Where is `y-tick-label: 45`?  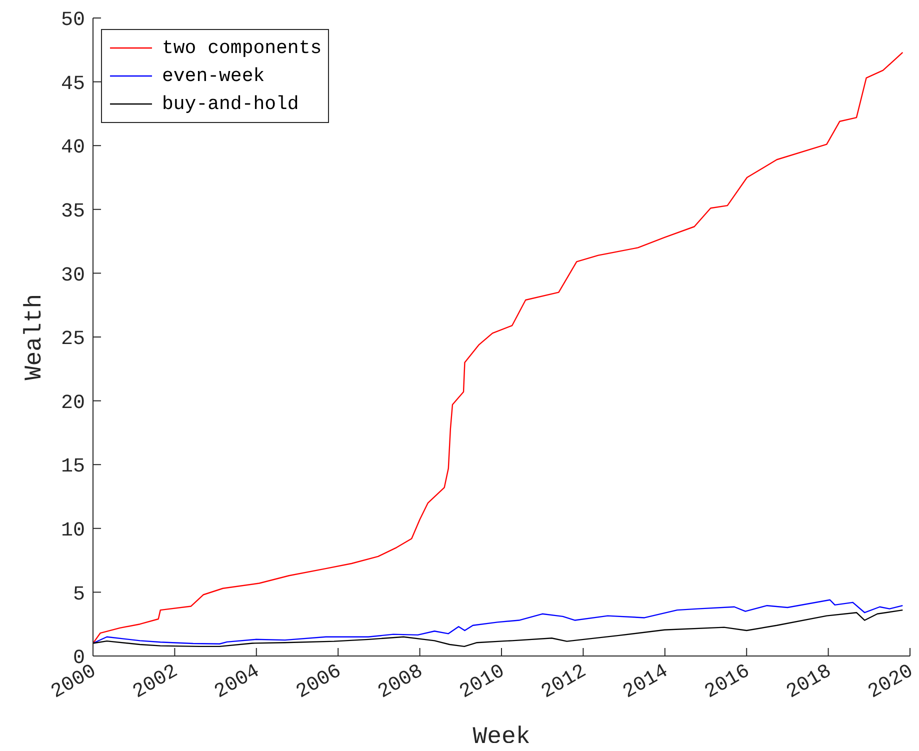 y-tick-label: 45 is located at coordinates (72, 84).